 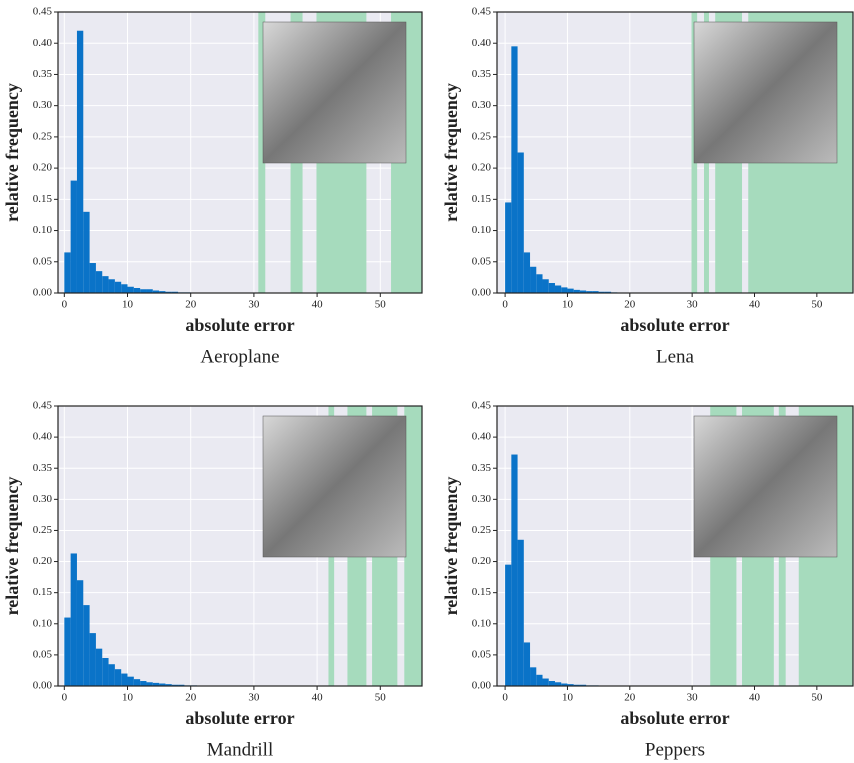 I want to click on x-tick-label: 30, so click(x=693, y=698).